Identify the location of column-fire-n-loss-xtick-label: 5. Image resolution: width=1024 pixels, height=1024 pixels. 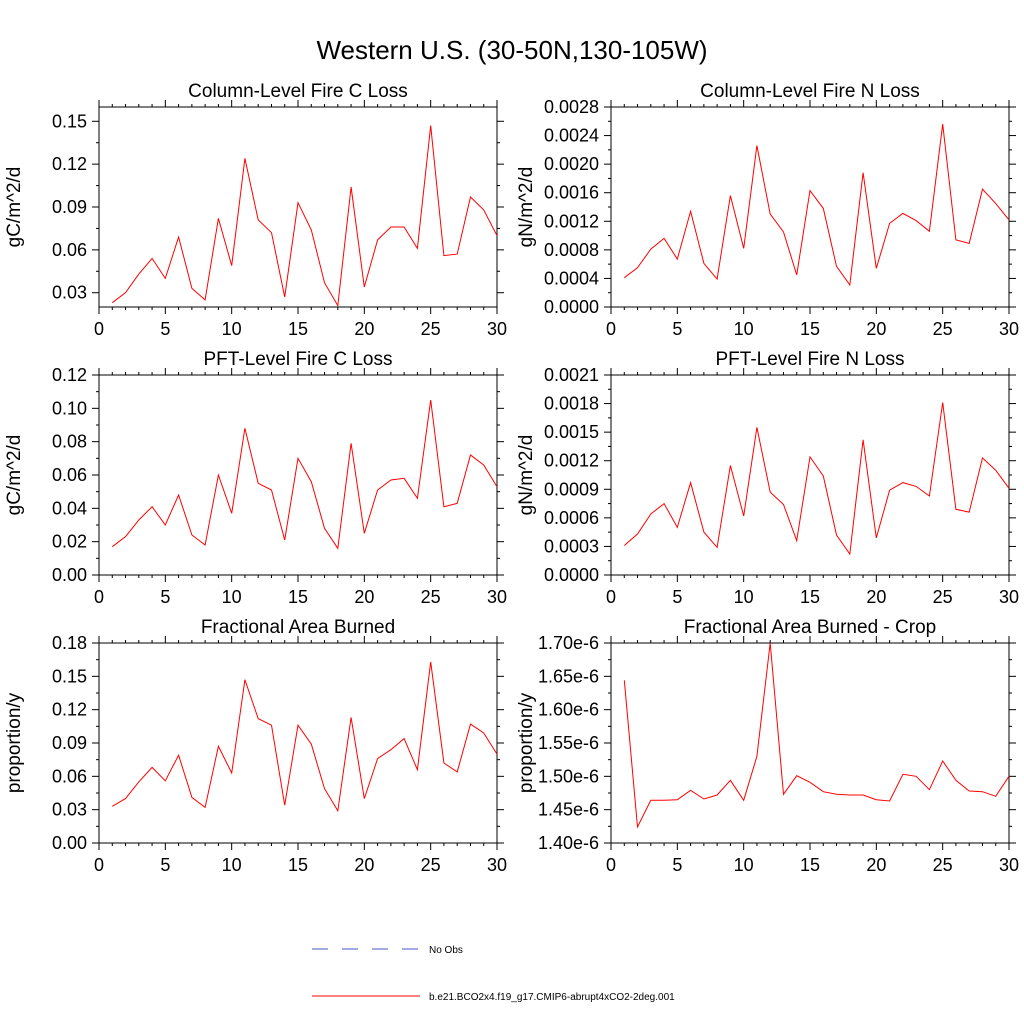
(677, 329).